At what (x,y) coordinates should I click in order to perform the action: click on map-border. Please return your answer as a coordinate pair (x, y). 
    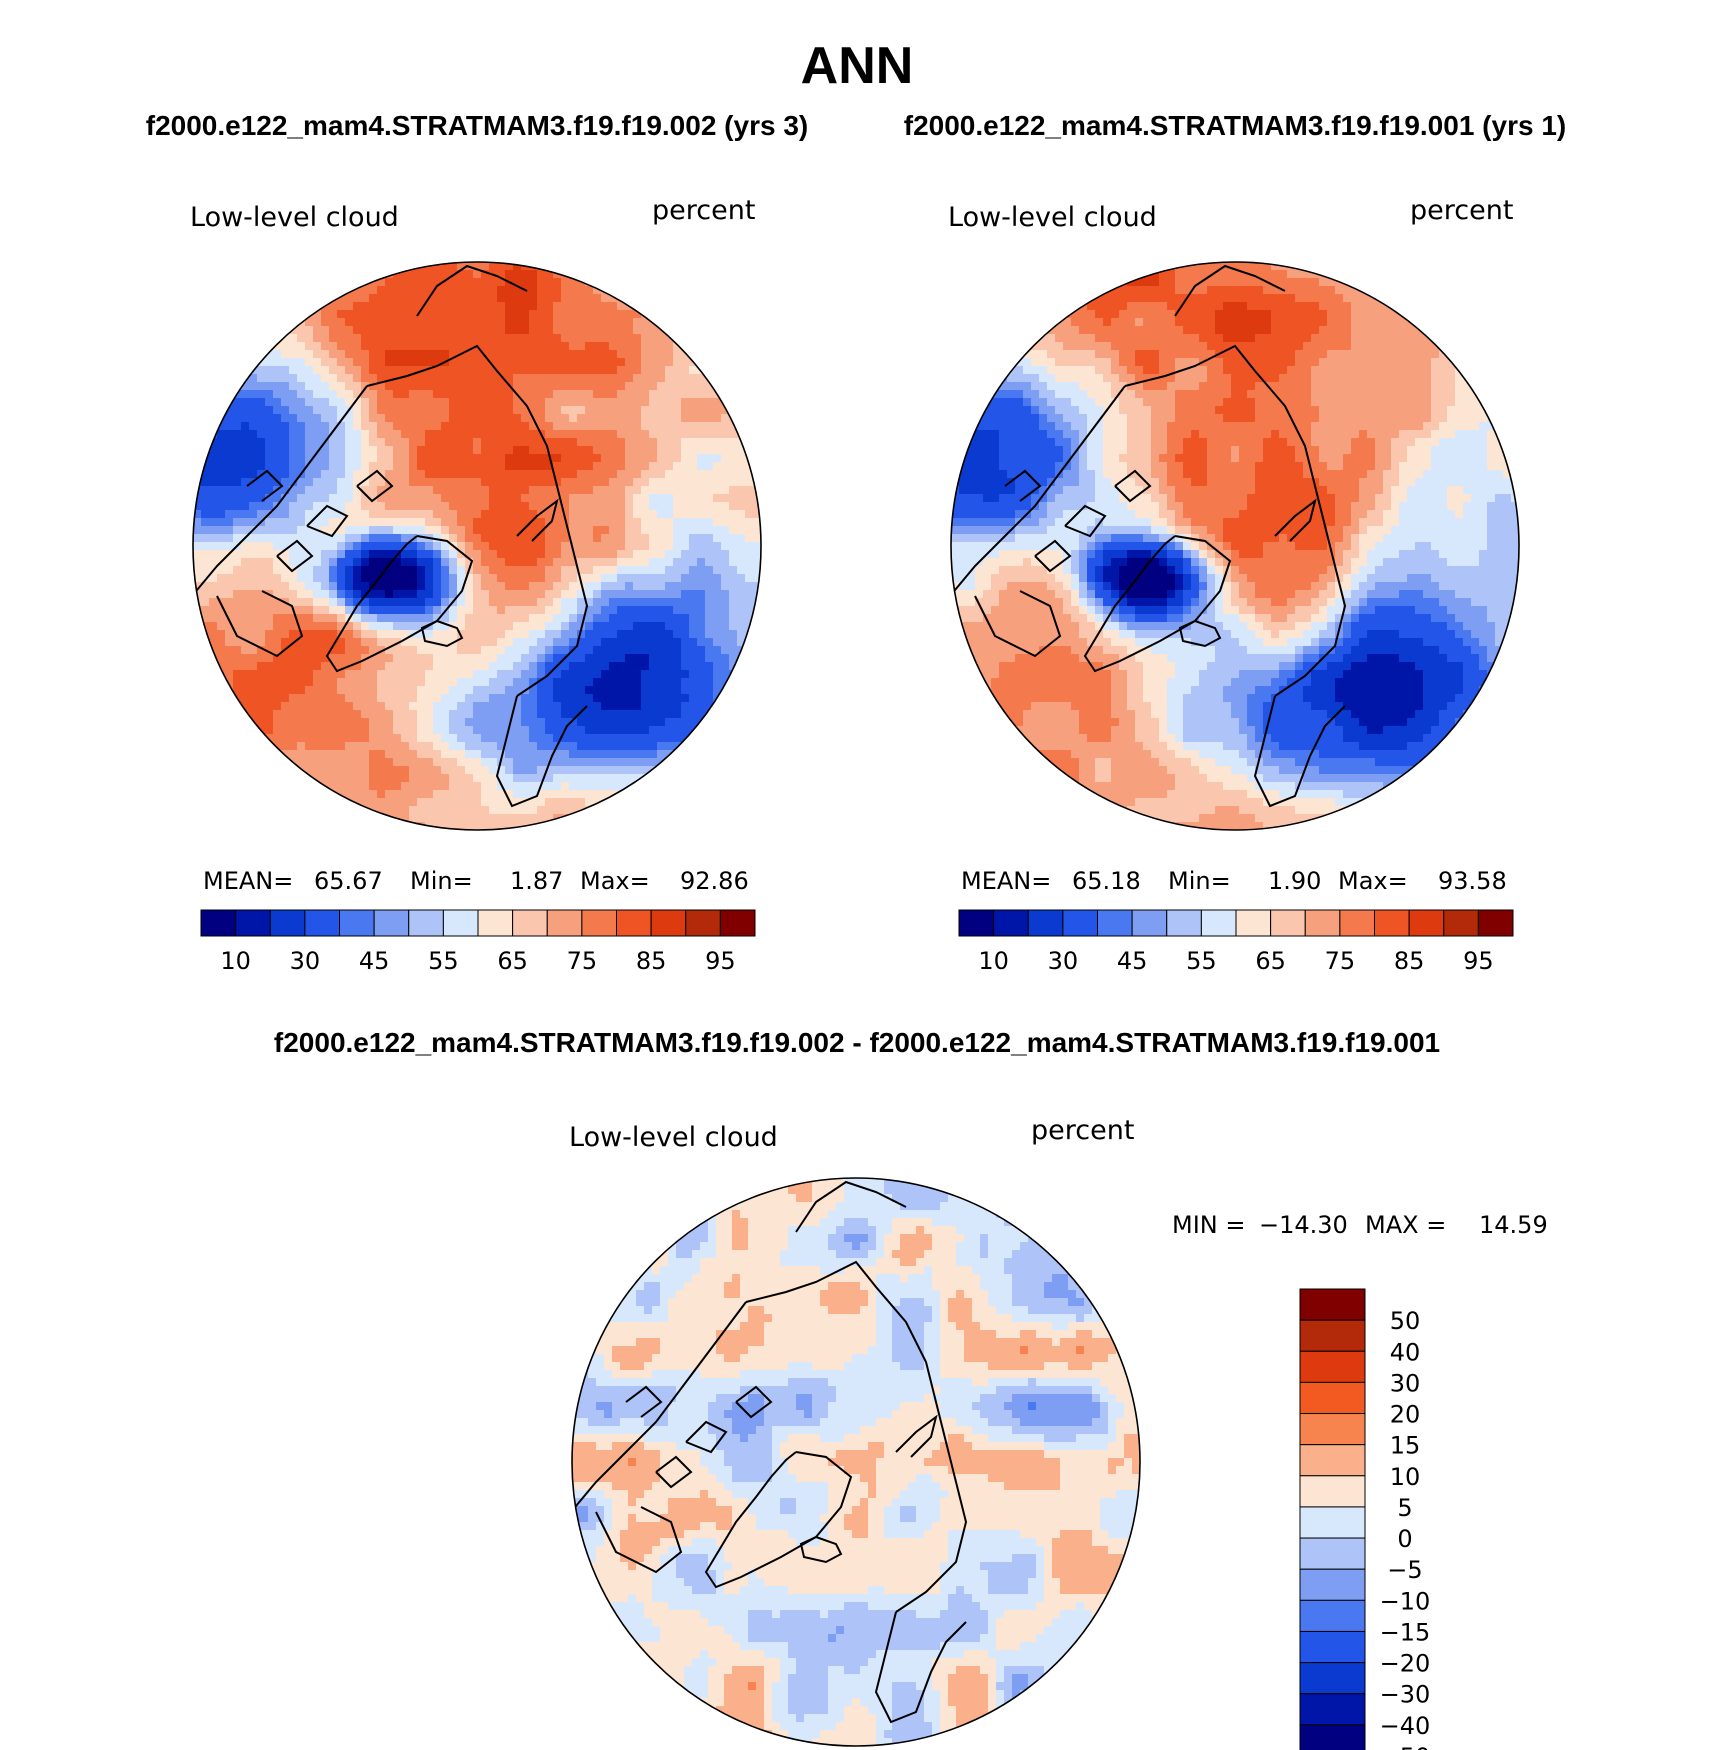
    Looking at the image, I should click on (477, 546).